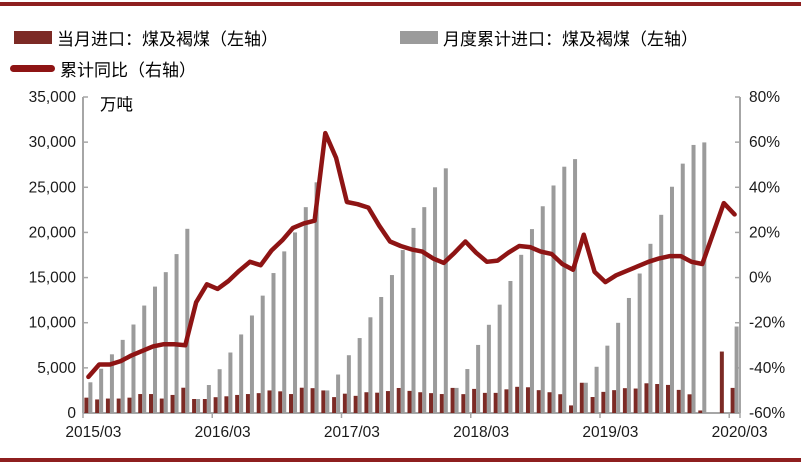 Image resolution: width=801 pixels, height=467 pixels. What do you see at coordinates (53, 278) in the screenshot?
I see `left-axis-tick-label: 15,000` at bounding box center [53, 278].